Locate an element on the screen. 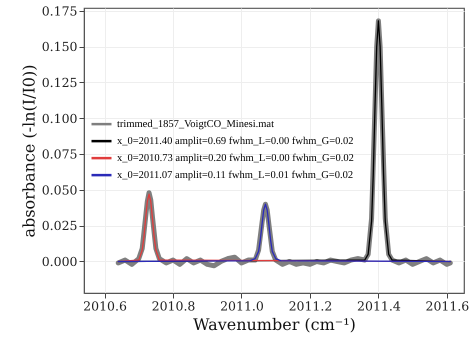 The image size is (474, 349). x-tick-label: 2010.8 is located at coordinates (174, 306).